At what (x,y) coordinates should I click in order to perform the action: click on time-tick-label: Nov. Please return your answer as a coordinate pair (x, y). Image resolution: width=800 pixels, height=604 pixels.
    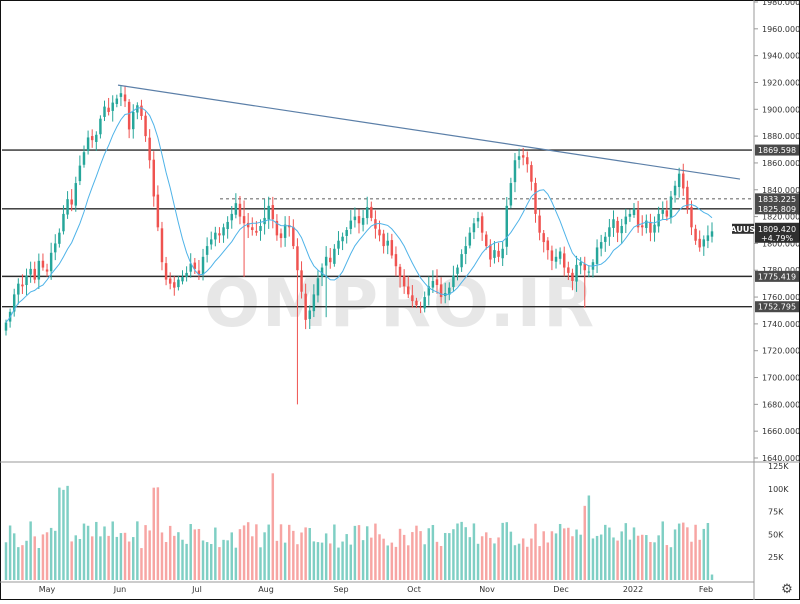
    Looking at the image, I should click on (487, 589).